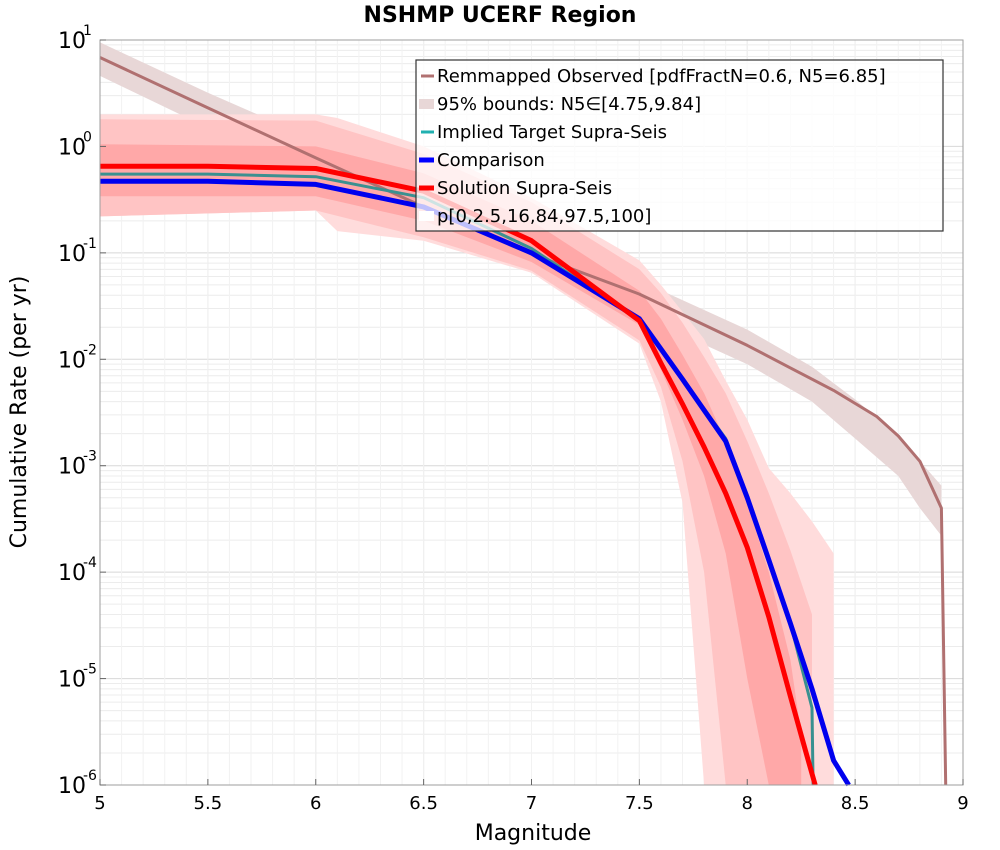  Describe the element at coordinates (747, 803) in the screenshot. I see `x-tick-label: 8` at that location.